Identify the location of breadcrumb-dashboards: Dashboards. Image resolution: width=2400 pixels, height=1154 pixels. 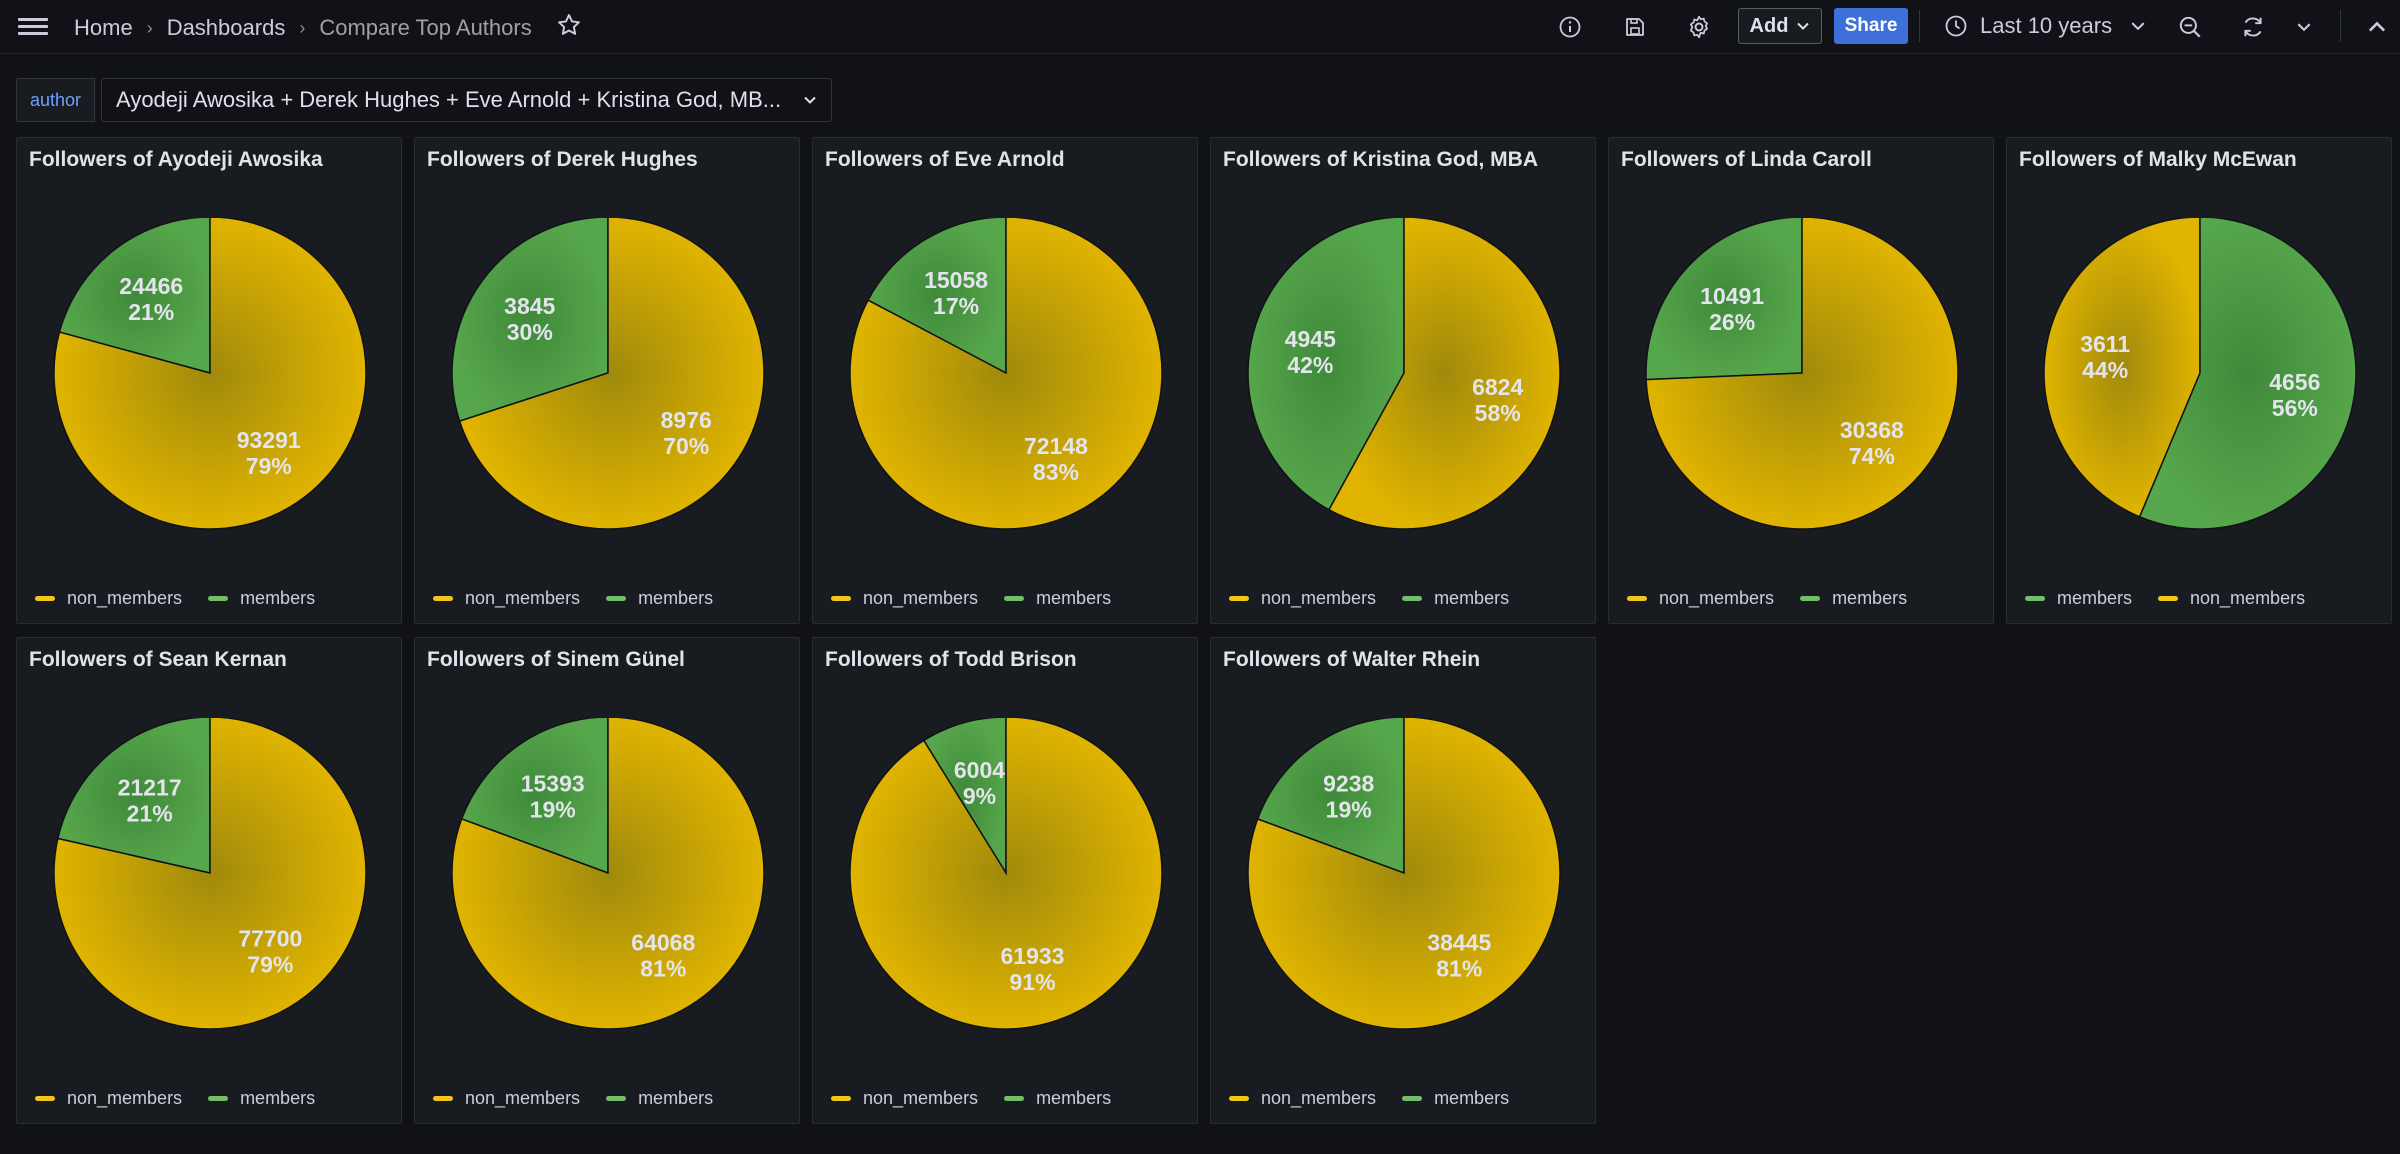
(226, 27).